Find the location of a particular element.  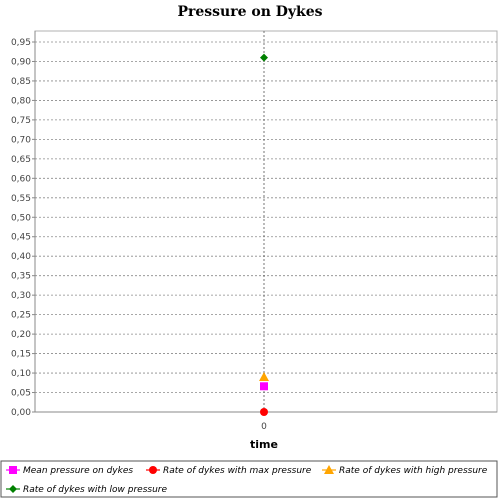

y-tick-label: 0,70 is located at coordinates (21, 140).